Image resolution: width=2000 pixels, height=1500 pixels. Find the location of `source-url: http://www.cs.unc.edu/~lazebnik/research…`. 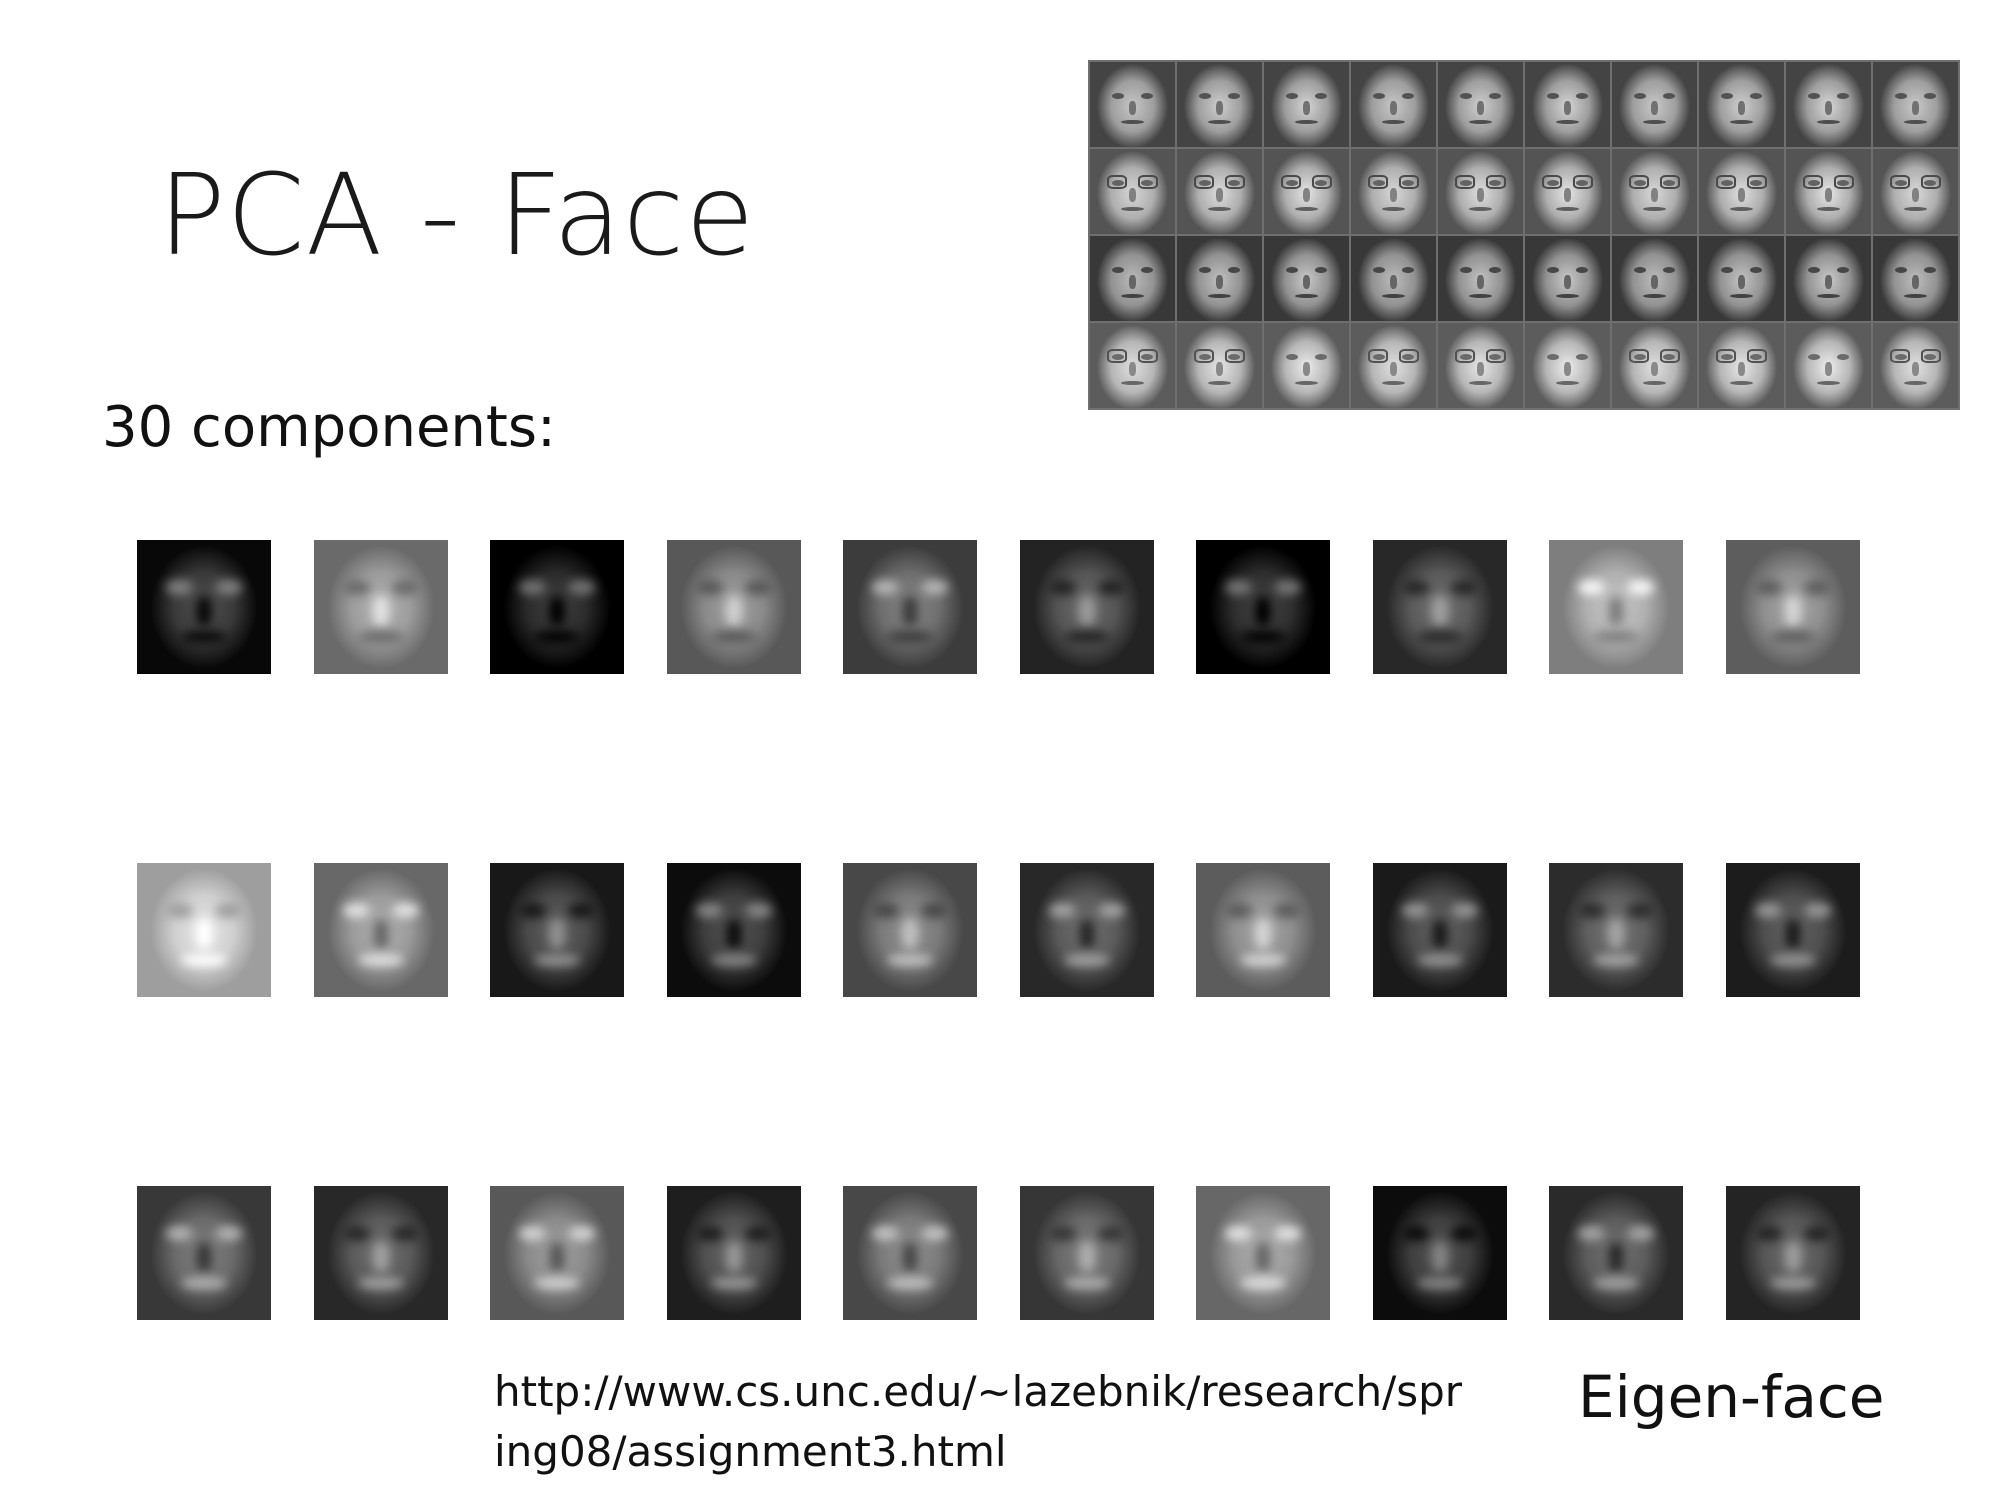

source-url: http://www.cs.unc.edu/~lazebnik/research… is located at coordinates (984, 1422).